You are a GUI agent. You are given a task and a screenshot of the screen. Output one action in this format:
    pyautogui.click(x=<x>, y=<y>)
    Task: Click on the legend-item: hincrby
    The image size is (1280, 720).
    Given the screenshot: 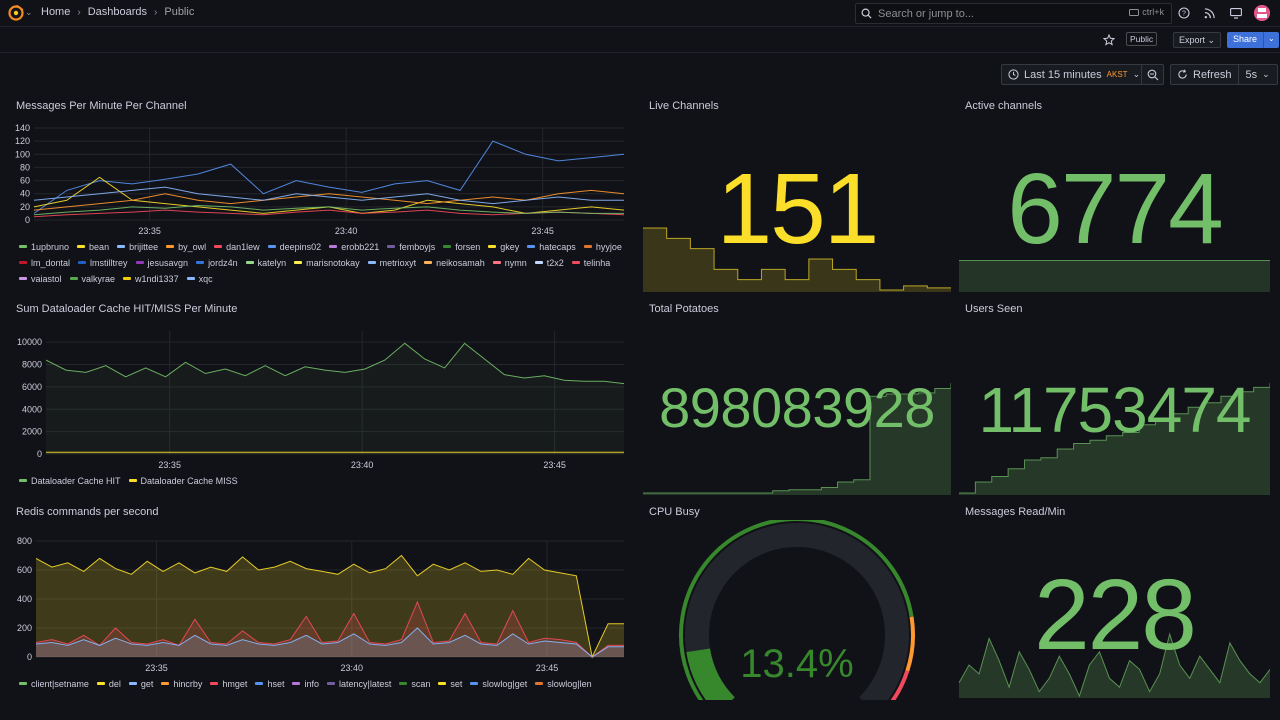 What is the action you would take?
    pyautogui.click(x=181, y=683)
    